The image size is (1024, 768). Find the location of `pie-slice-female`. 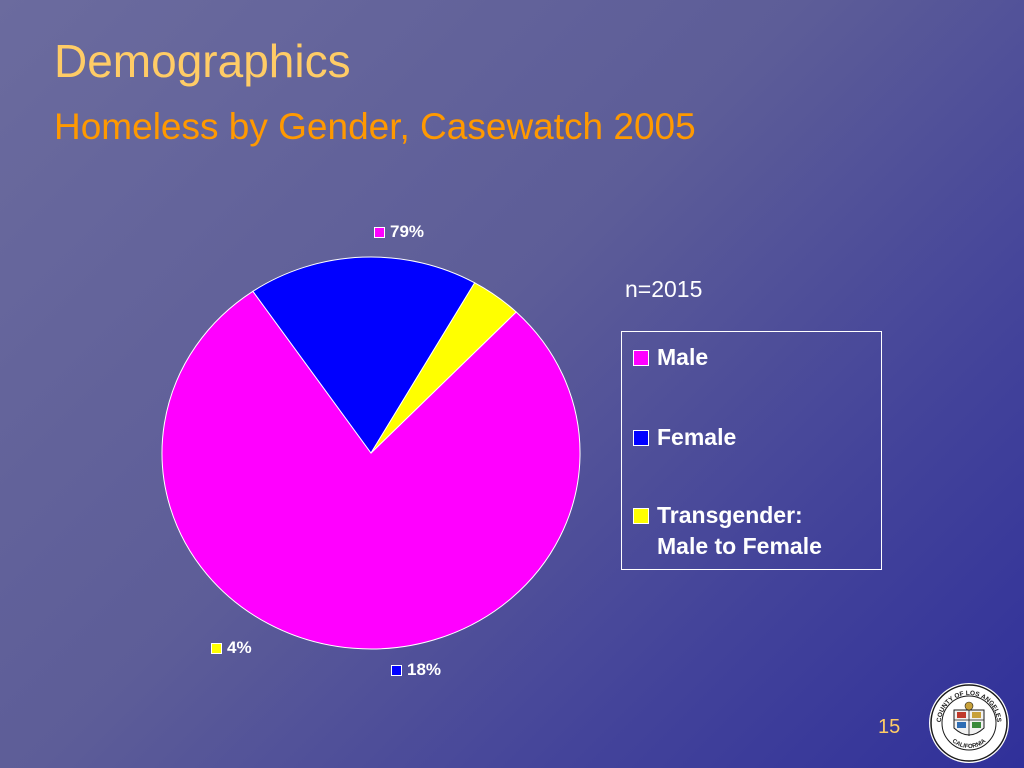

pie-slice-female is located at coordinates (364, 355).